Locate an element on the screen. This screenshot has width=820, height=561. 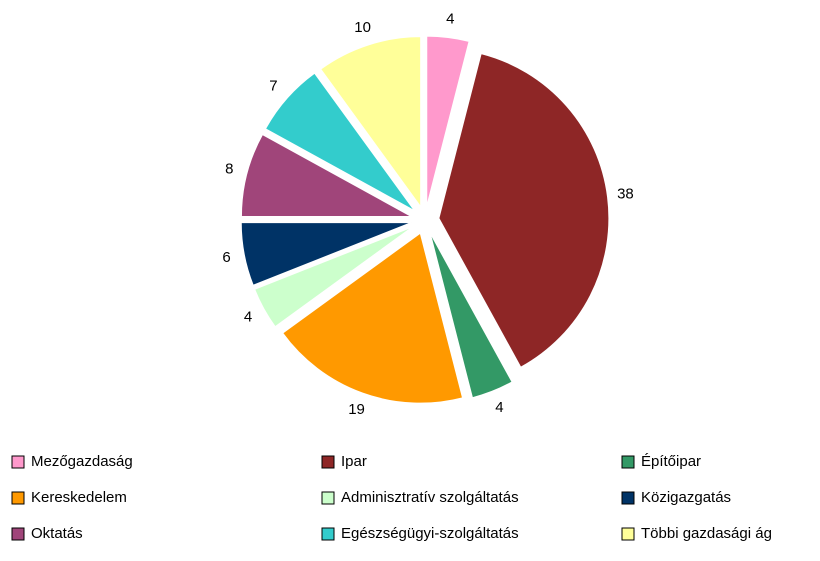
legend-label: Egészségügyi-szolgáltatás is located at coordinates (430, 533).